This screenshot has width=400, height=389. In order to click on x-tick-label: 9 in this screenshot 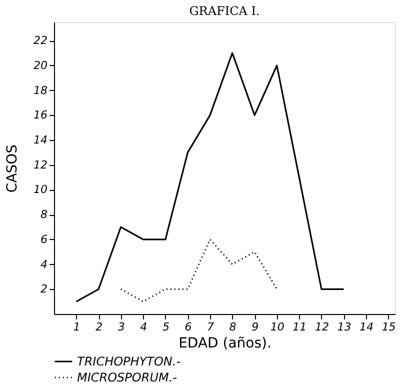, I will do `click(255, 327)`.